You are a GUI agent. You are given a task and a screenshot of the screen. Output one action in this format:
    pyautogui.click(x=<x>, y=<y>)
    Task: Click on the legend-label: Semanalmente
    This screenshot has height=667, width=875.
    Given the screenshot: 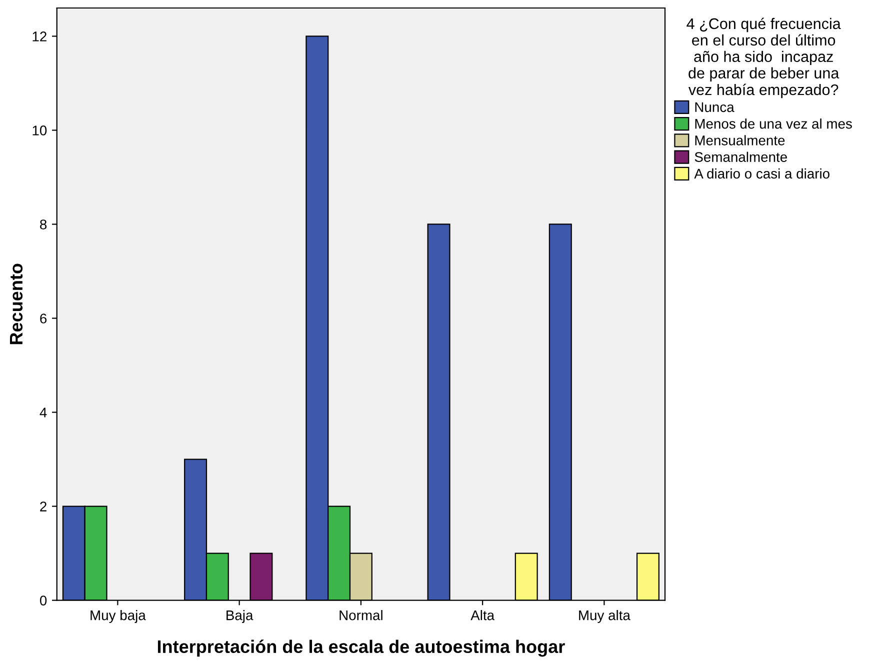 What is the action you would take?
    pyautogui.click(x=740, y=157)
    